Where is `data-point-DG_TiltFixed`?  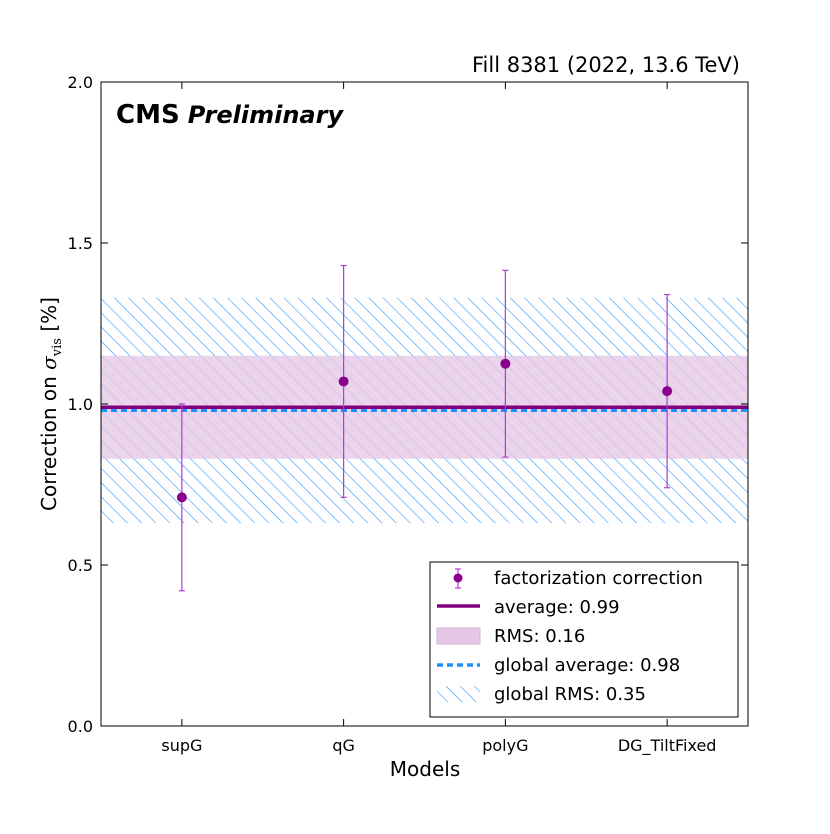
data-point-DG_TiltFixed is located at coordinates (667, 391).